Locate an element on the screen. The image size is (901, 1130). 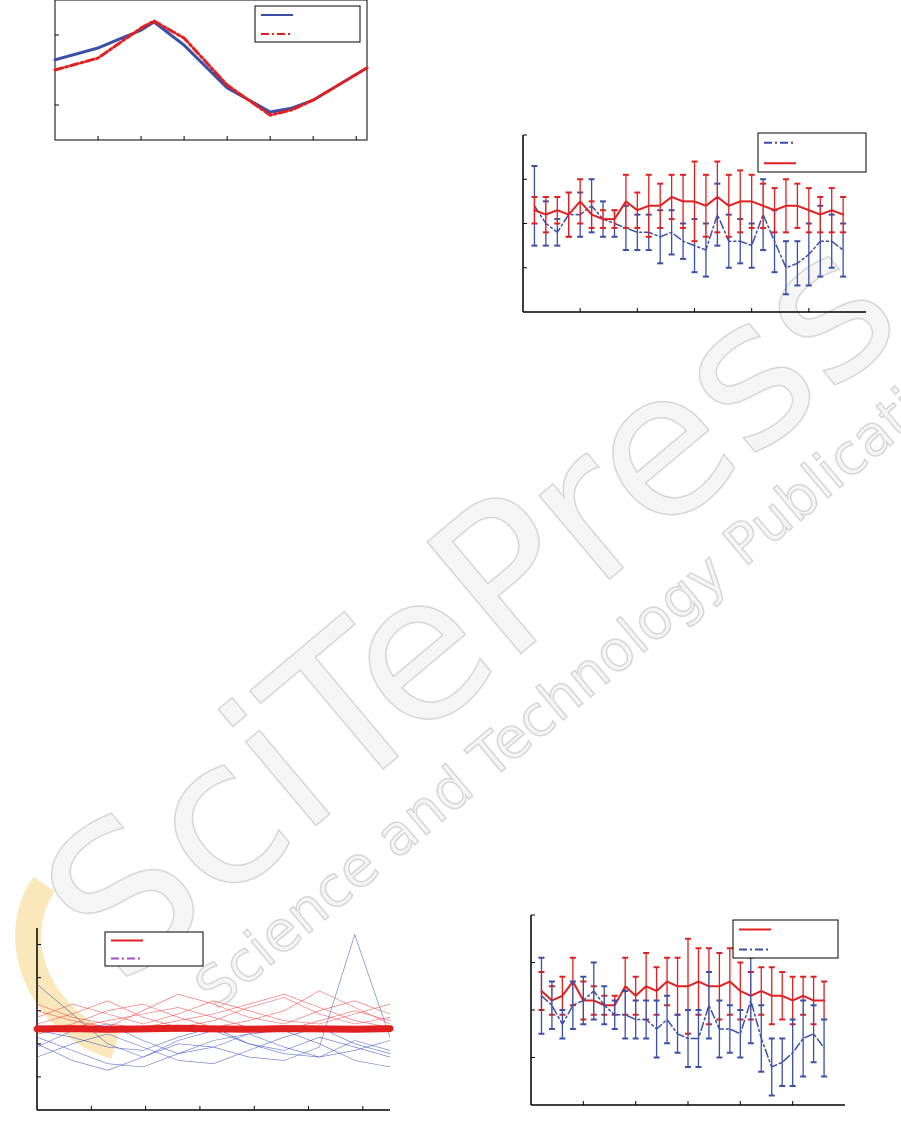
watermark-swoosh is located at coordinates (67, 967).